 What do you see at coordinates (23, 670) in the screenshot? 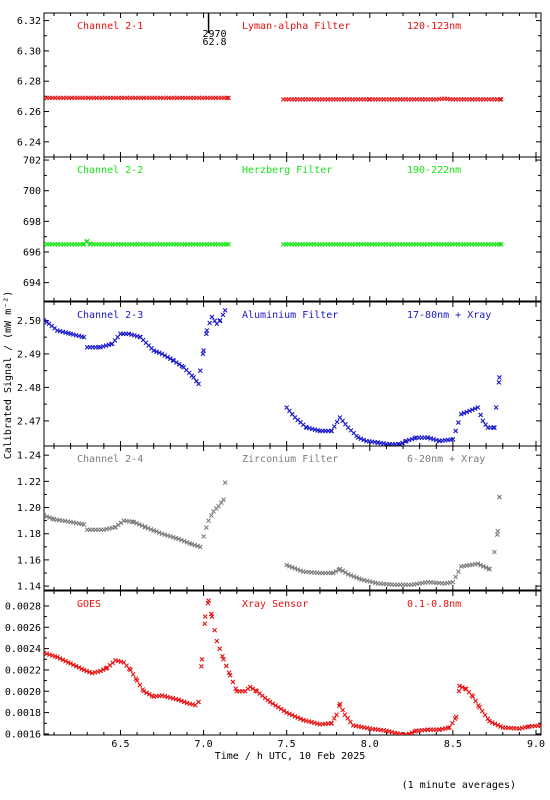
I see `y-tick-label: 0.0022` at bounding box center [23, 670].